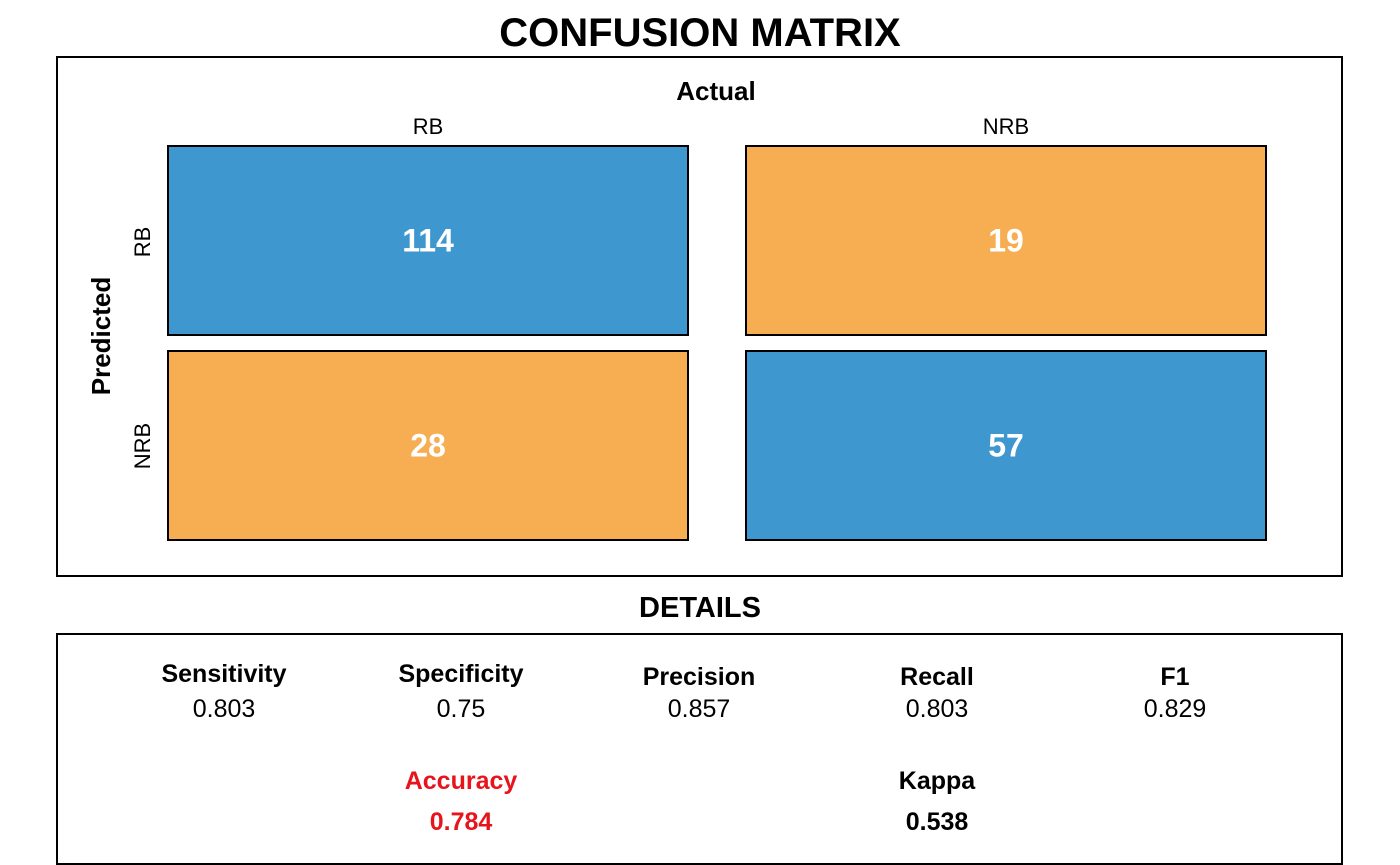 Image resolution: width=1400 pixels, height=865 pixels. What do you see at coordinates (461, 781) in the screenshot?
I see `metric-label-accuracy: Accuracy` at bounding box center [461, 781].